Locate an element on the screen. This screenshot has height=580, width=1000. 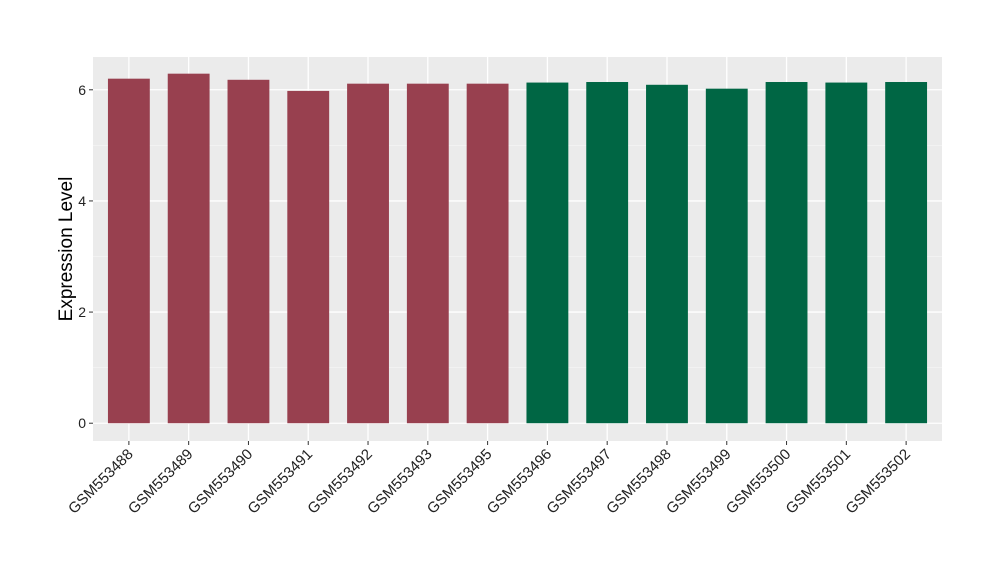
y-tick-label: 2 is located at coordinates (82, 312).